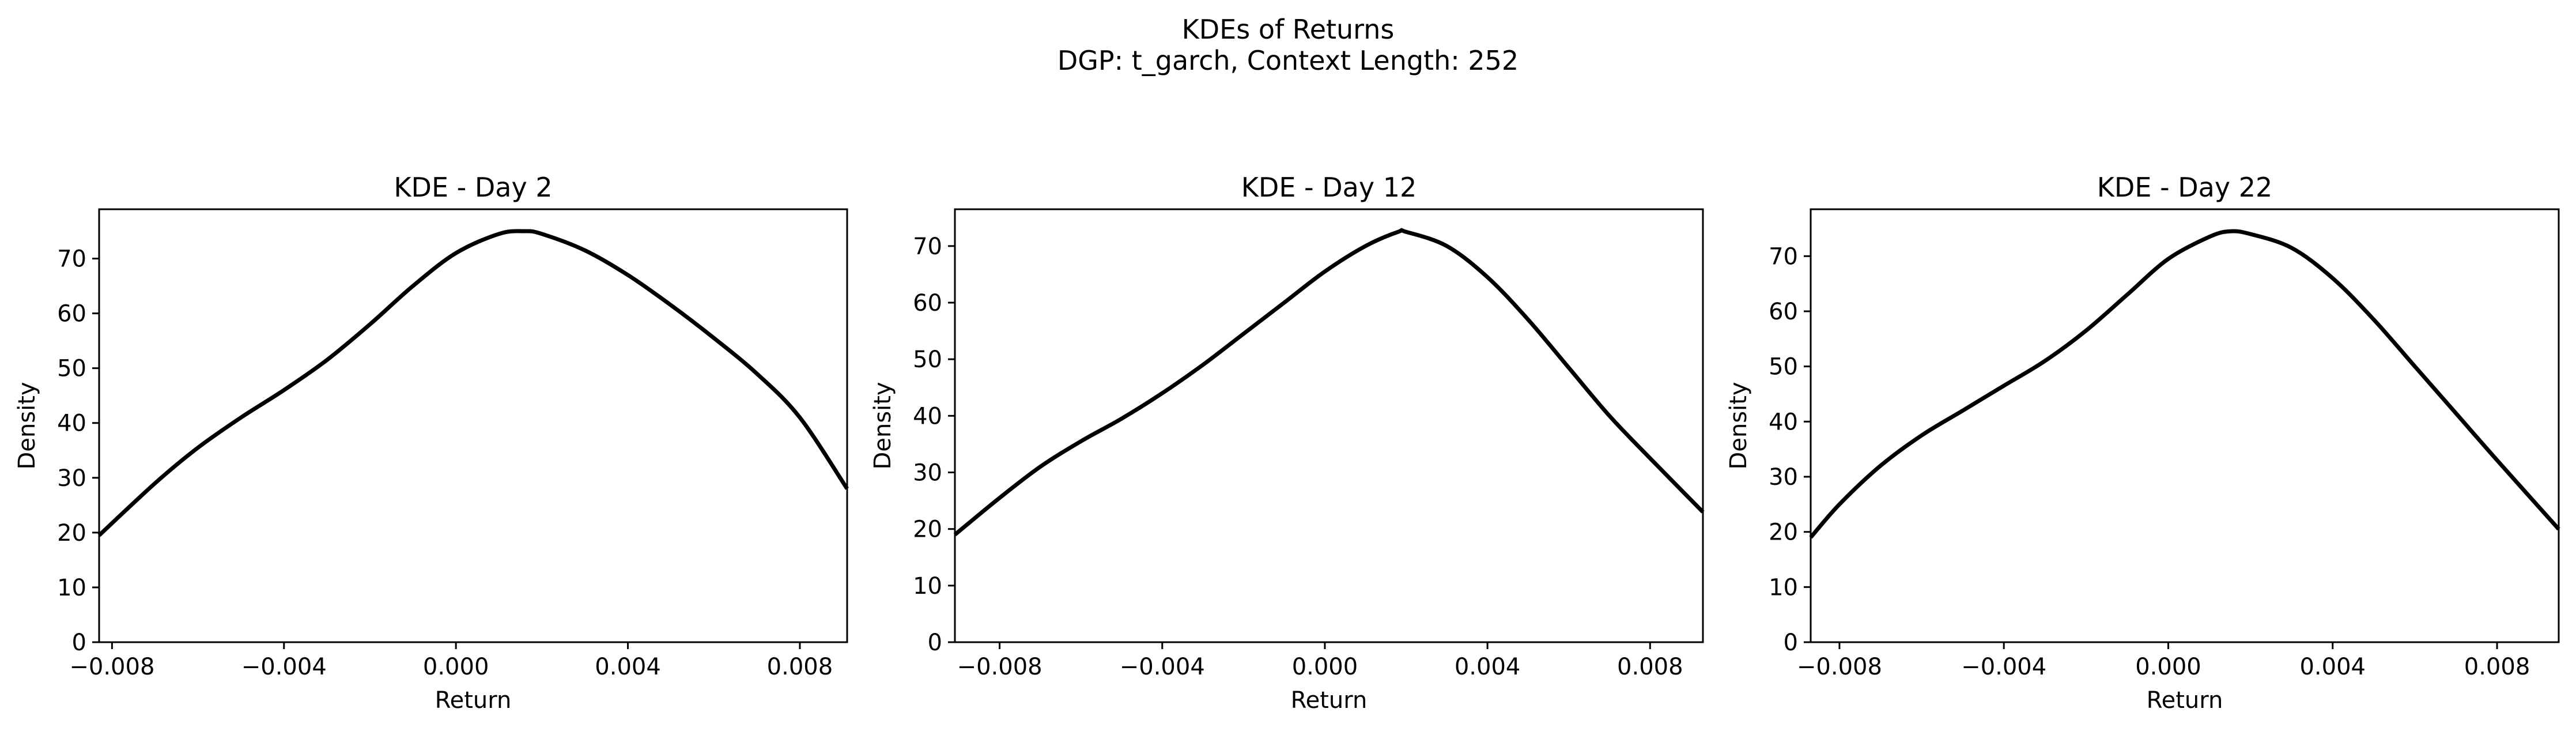  I want to click on figure-title: KDEs of Returns, so click(1288, 29).